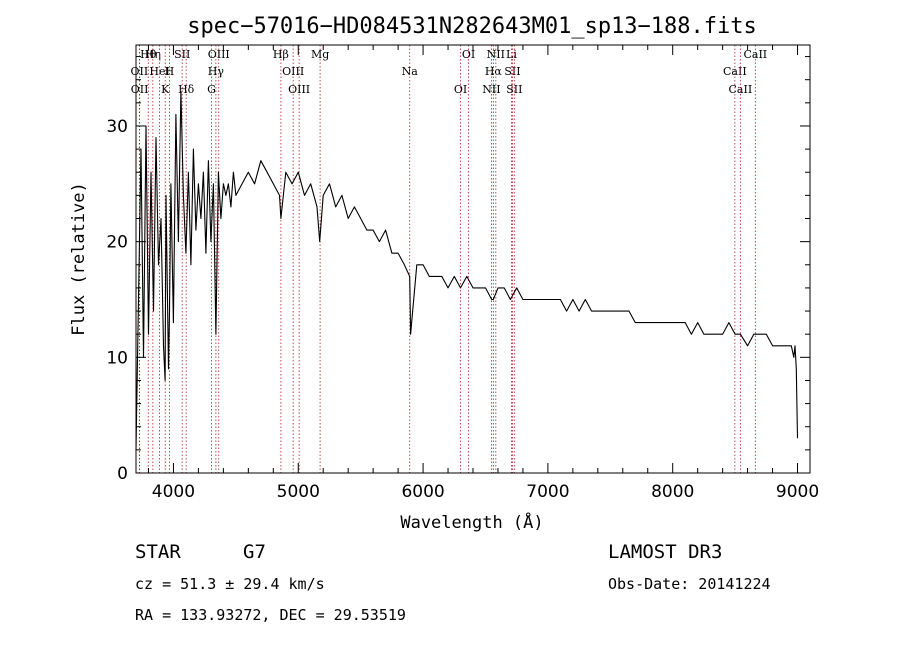 Image resolution: width=900 pixels, height=654 pixels. What do you see at coordinates (158, 552) in the screenshot?
I see `object-class: STAR` at bounding box center [158, 552].